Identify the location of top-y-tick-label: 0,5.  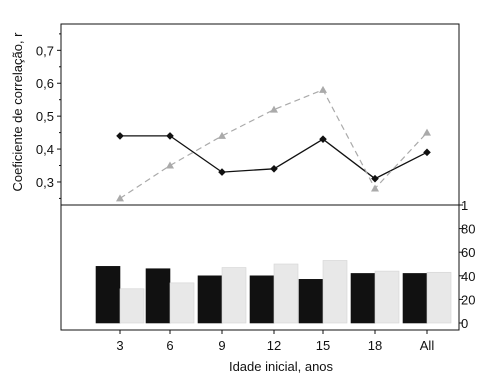
(45, 116).